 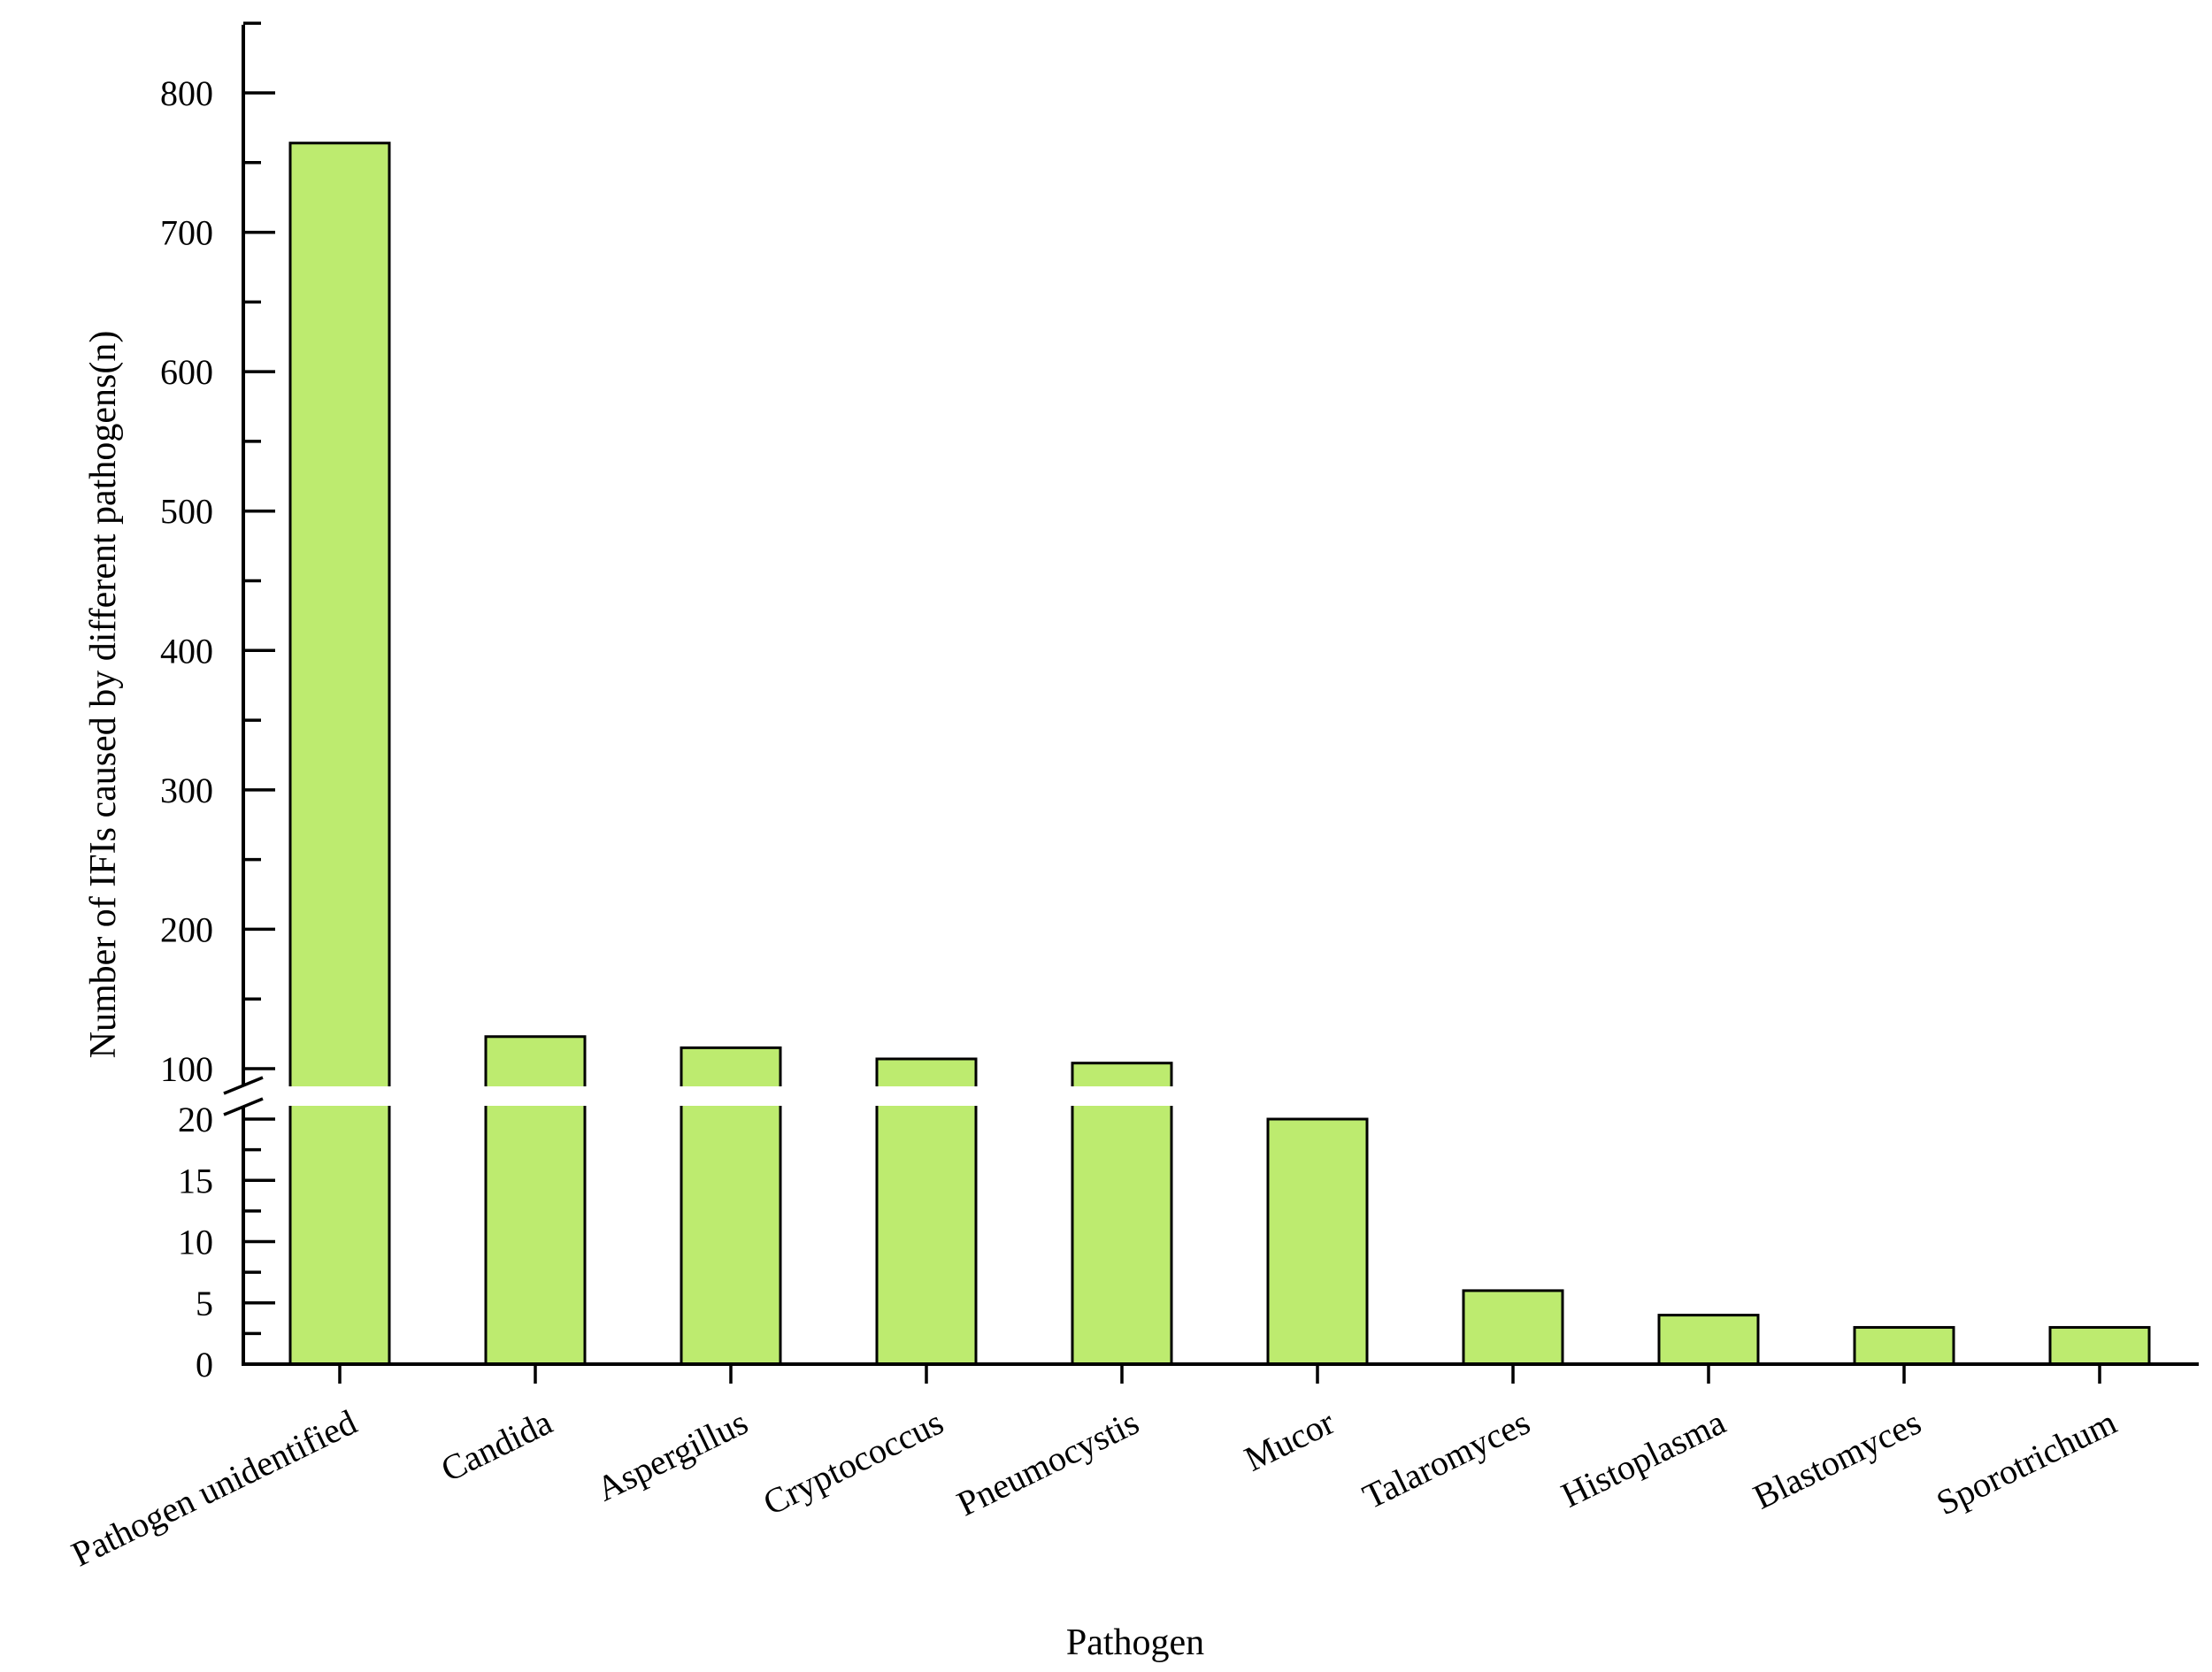 What do you see at coordinates (1289, 1440) in the screenshot?
I see `x-tick-label: Mucor` at bounding box center [1289, 1440].